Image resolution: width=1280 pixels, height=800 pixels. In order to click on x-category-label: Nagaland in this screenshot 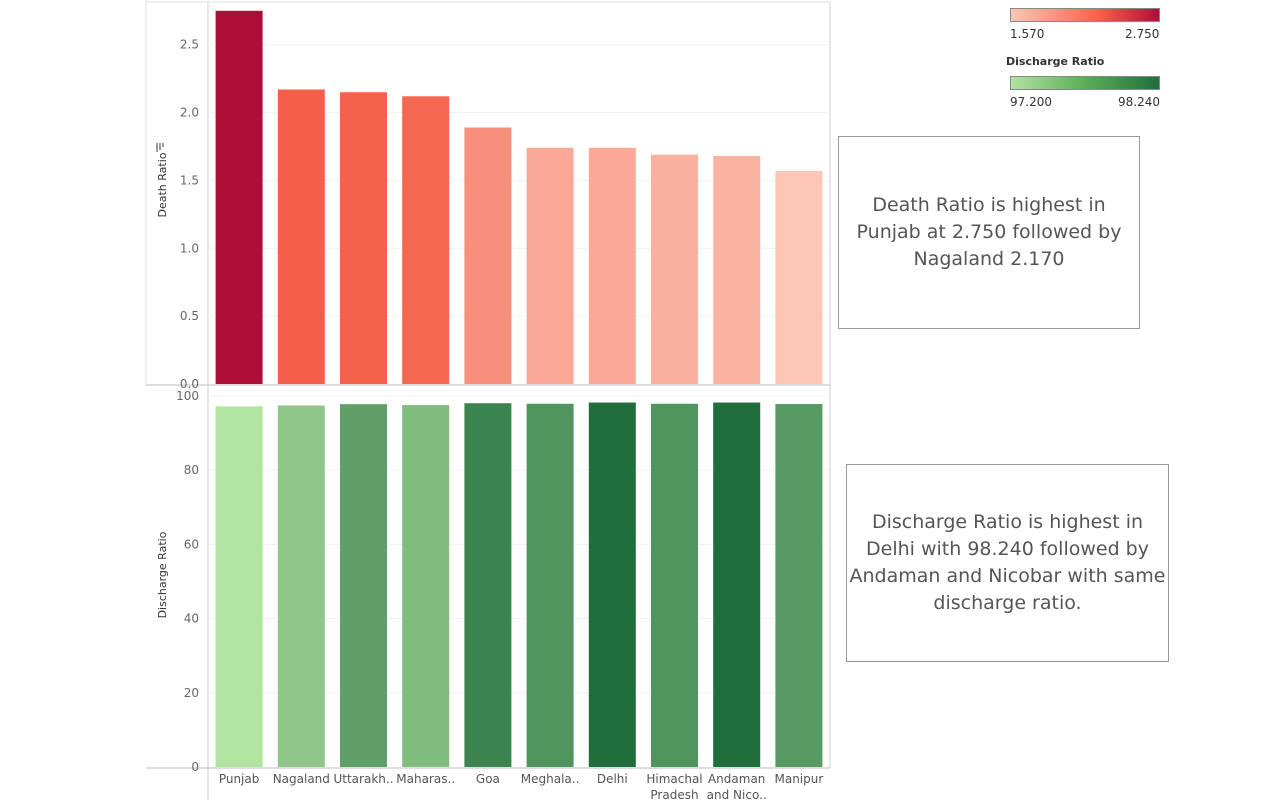, I will do `click(301, 779)`.